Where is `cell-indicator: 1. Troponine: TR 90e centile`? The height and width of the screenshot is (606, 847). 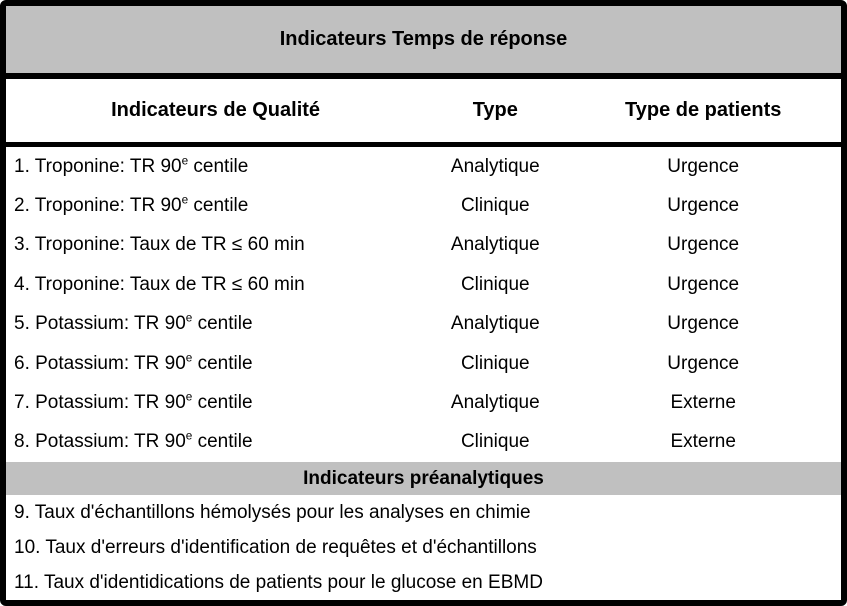 cell-indicator: 1. Troponine: TR 90e centile is located at coordinates (215, 166).